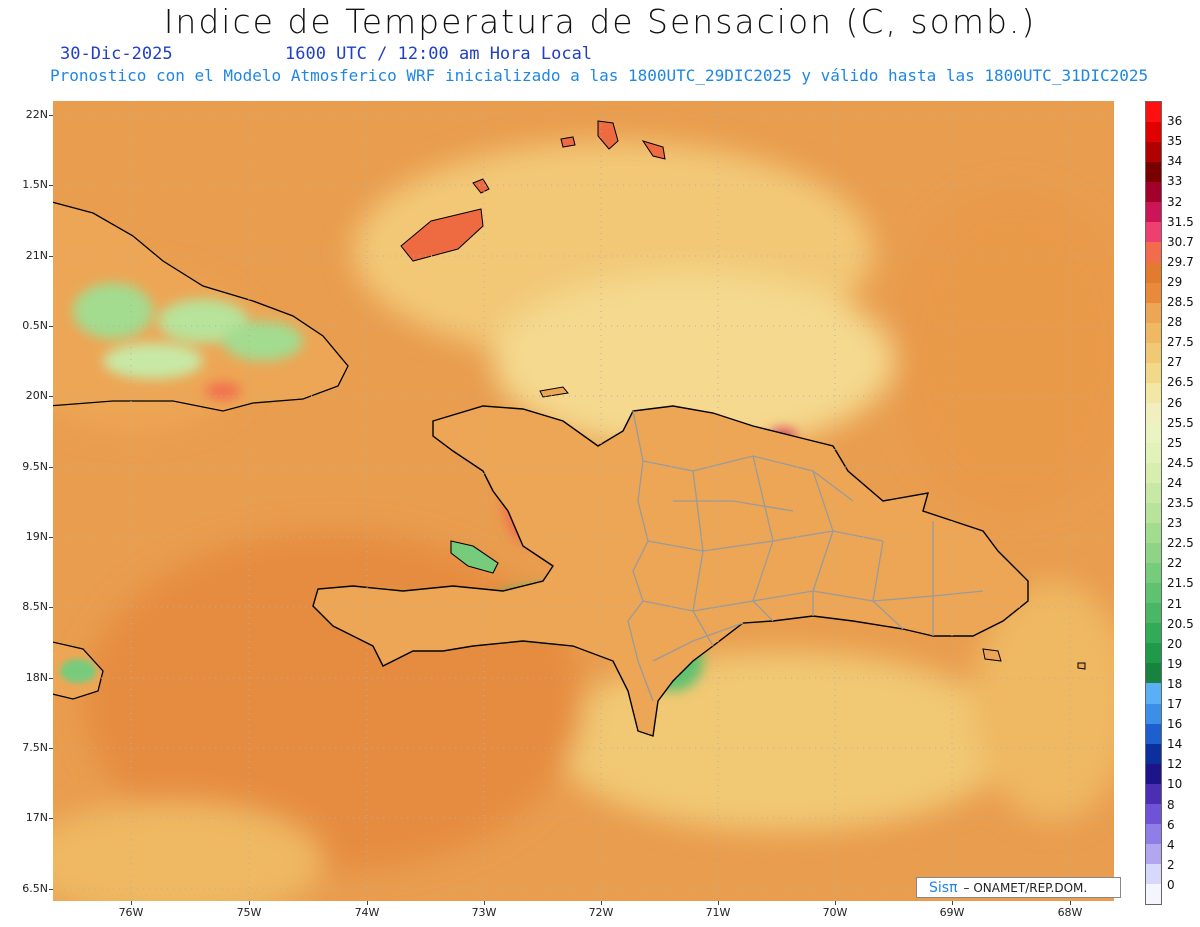  Describe the element at coordinates (36, 817) in the screenshot. I see `lat-label: 17N` at that location.